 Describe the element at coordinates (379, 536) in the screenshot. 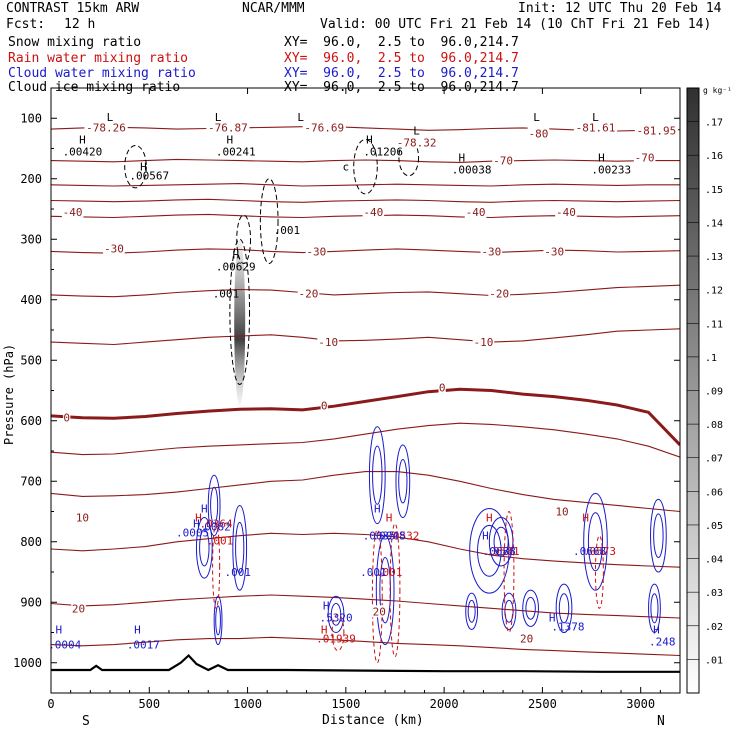

I see `cloud-water-label: .0035` at that location.